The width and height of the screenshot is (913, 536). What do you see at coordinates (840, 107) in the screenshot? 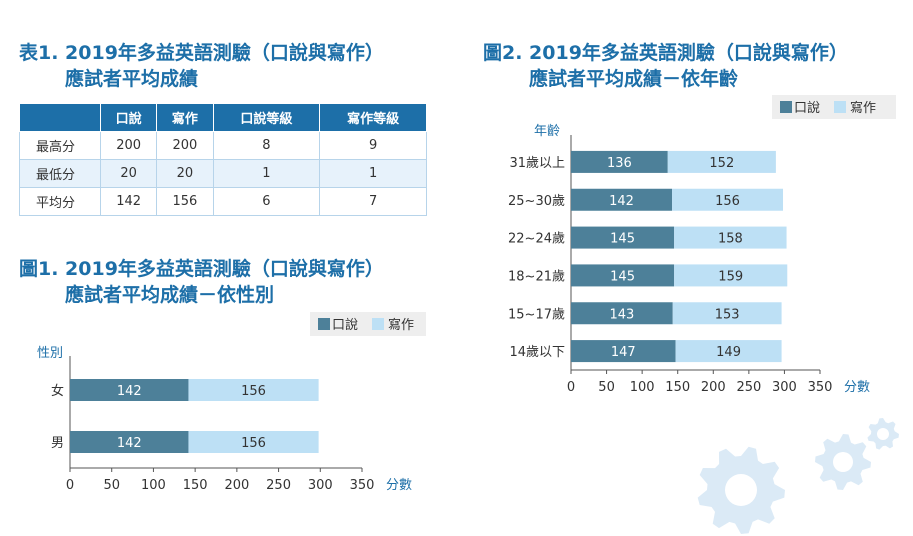
I see `legend-swatch-written` at bounding box center [840, 107].